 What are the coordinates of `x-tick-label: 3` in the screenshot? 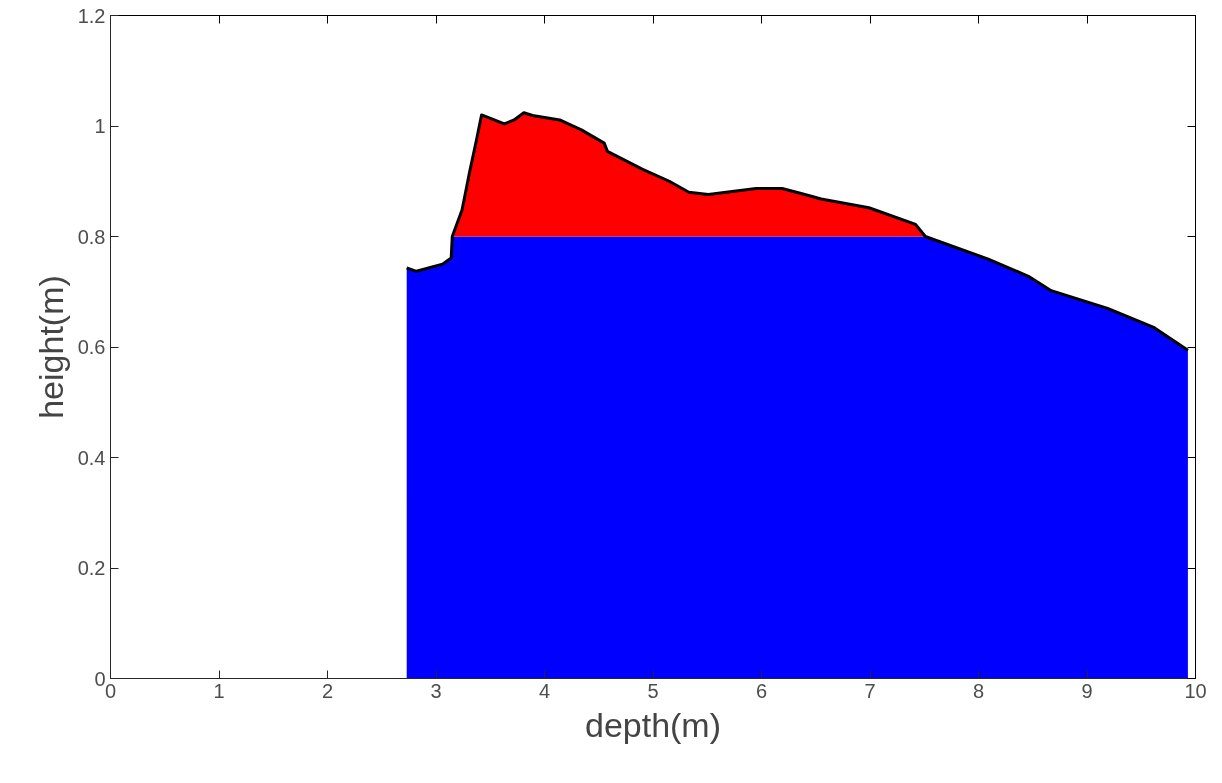 It's located at (436, 690).